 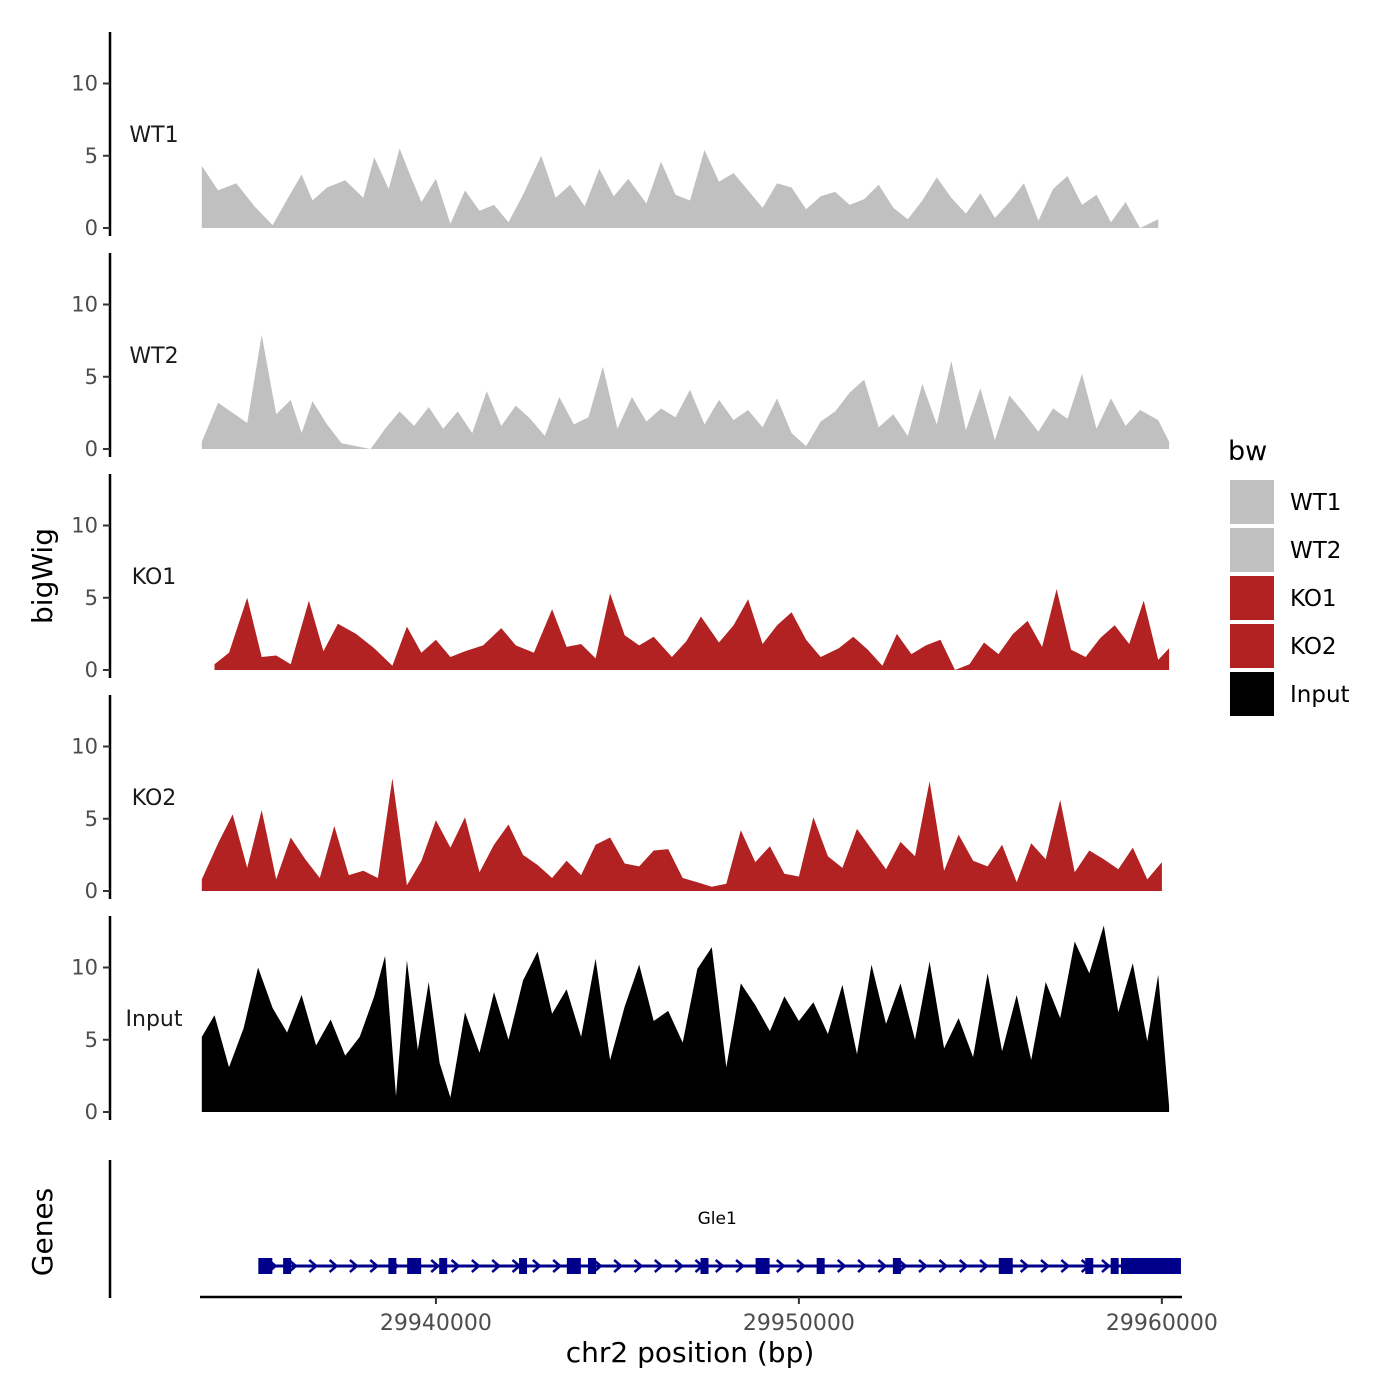 I want to click on legend-entry-input: Input, so click(x=1290, y=694).